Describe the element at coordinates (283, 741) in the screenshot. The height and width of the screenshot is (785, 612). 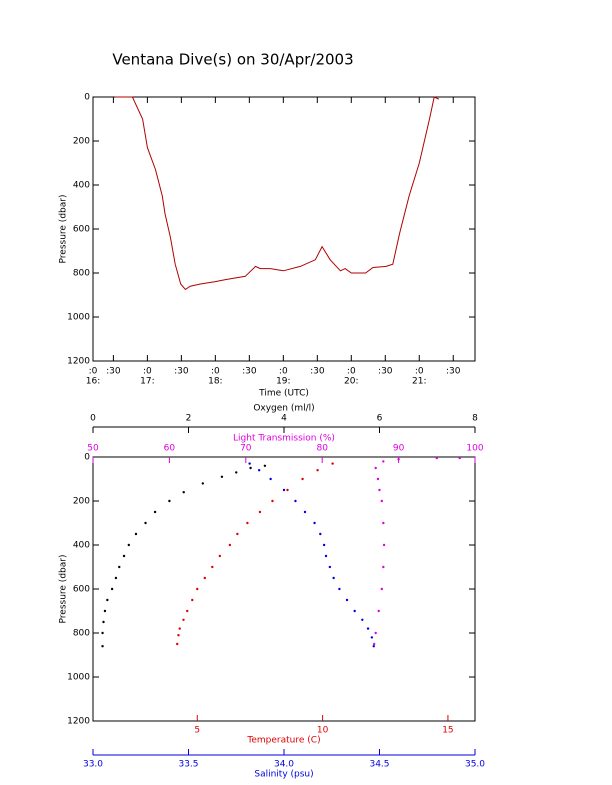
I see `x-axis-label: Temperature (C)` at that location.